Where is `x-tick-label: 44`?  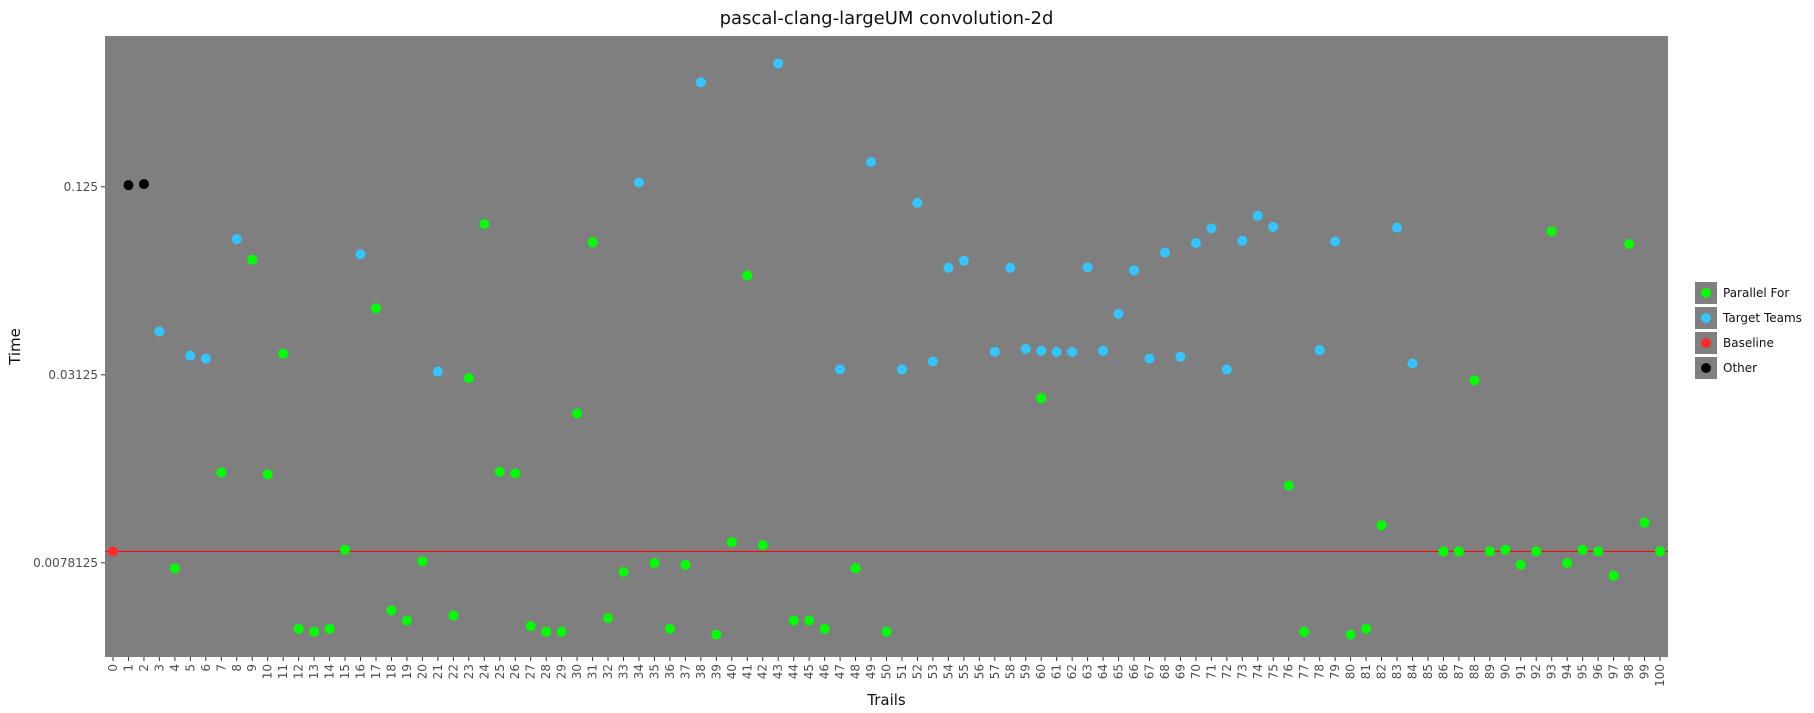 x-tick-label: 44 is located at coordinates (794, 671).